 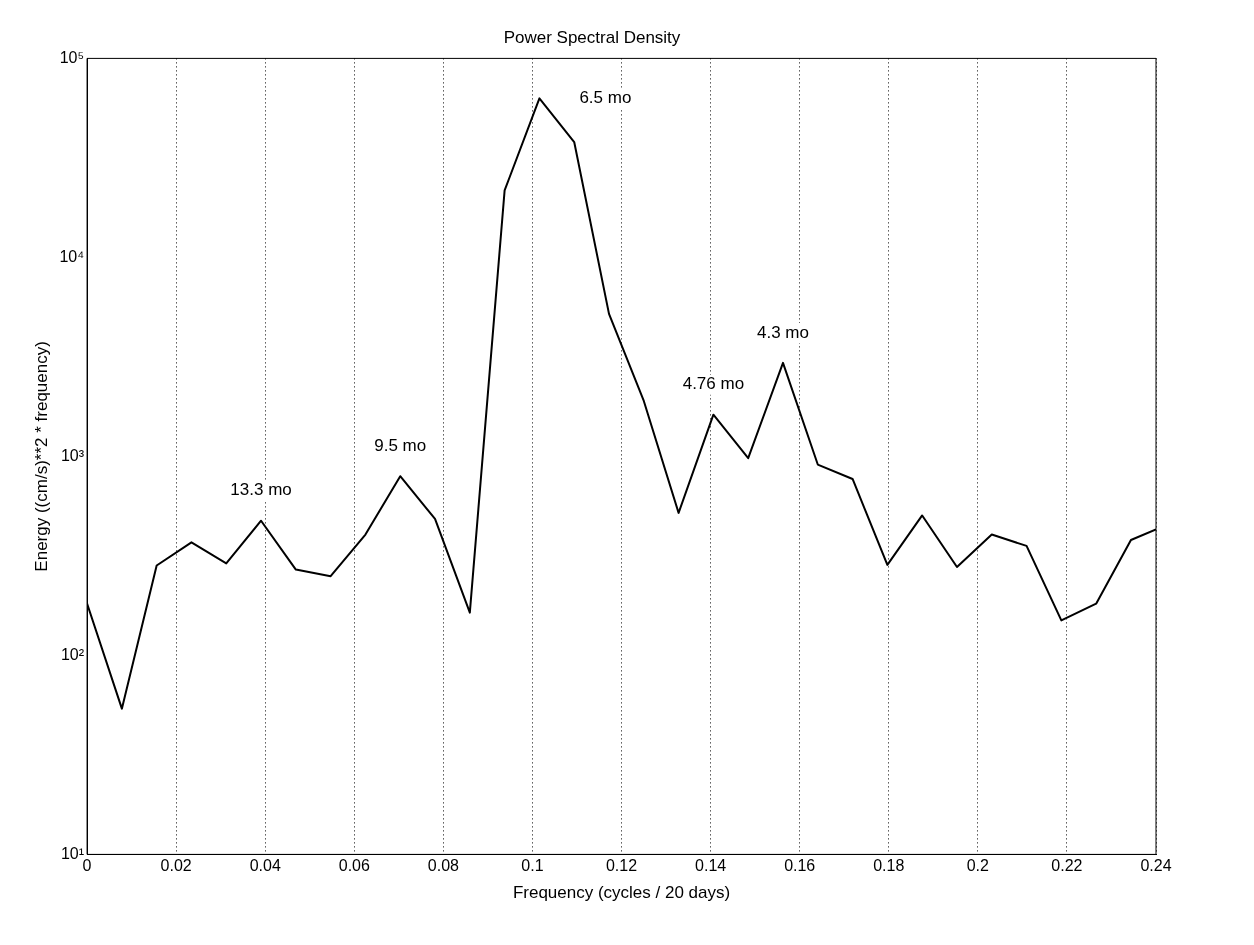 What do you see at coordinates (72, 57) in the screenshot?
I see `y-tick-label: 10⁵` at bounding box center [72, 57].